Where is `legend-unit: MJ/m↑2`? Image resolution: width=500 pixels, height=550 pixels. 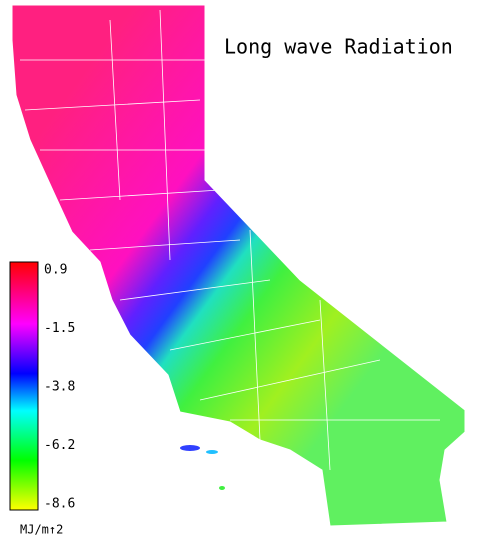
legend-unit: MJ/m↑2 is located at coordinates (41, 530).